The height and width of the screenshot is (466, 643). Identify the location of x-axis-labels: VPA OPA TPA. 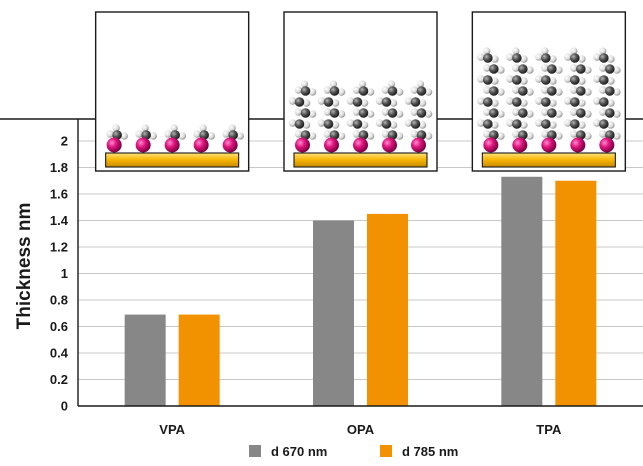
(360, 429).